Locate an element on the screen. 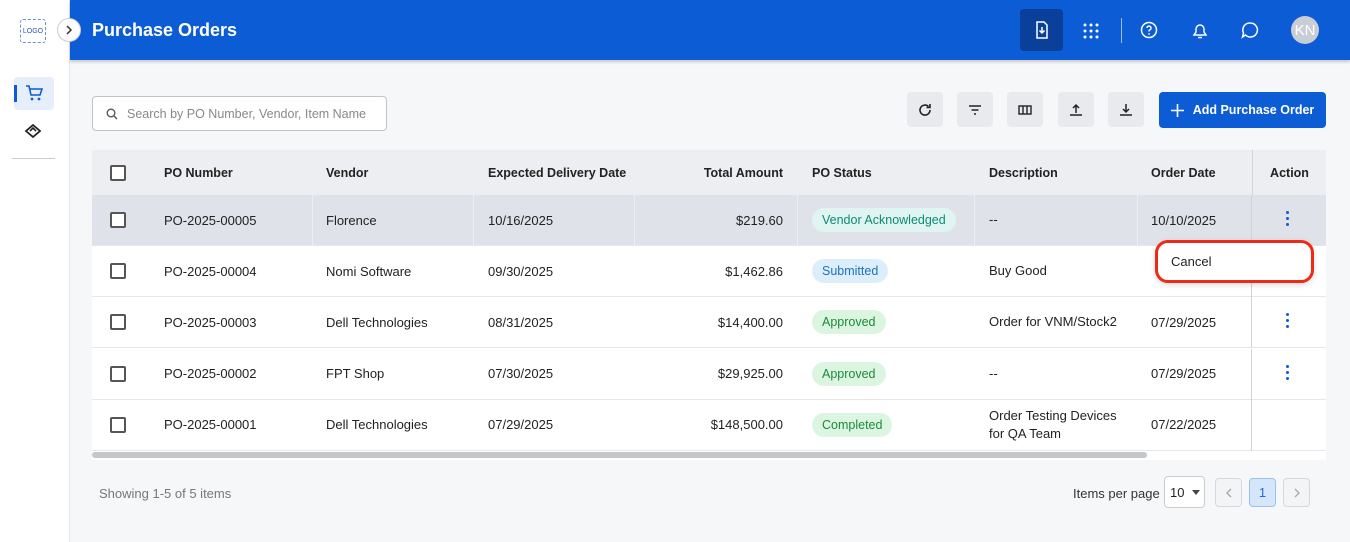 The height and width of the screenshot is (542, 1350). upload-button is located at coordinates (1076, 109).